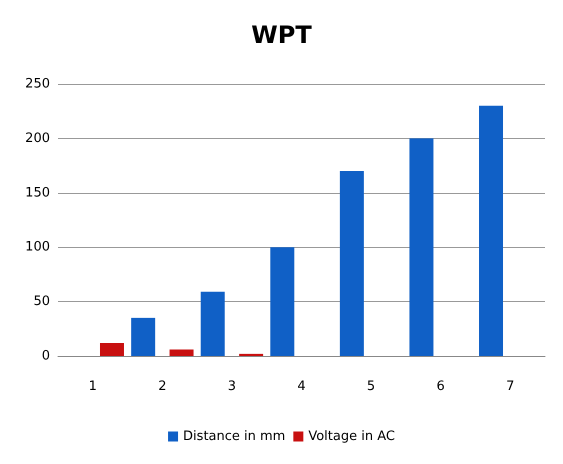 This screenshot has width=563, height=464. What do you see at coordinates (37, 84) in the screenshot?
I see `y-tick-label: 250` at bounding box center [37, 84].